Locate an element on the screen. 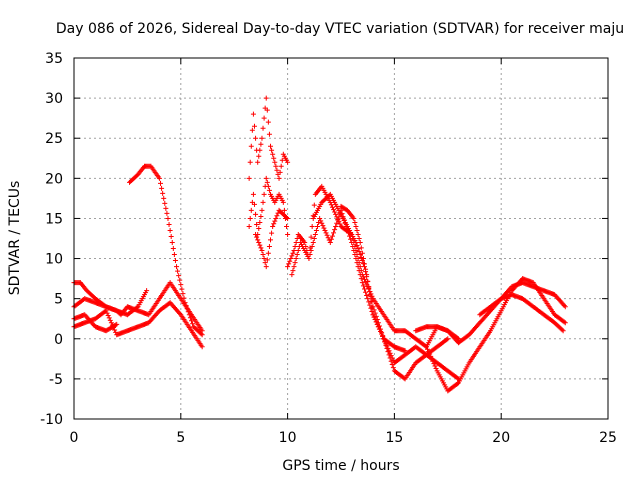 The image size is (640, 480). y-tick-label: 10 is located at coordinates (54, 260).